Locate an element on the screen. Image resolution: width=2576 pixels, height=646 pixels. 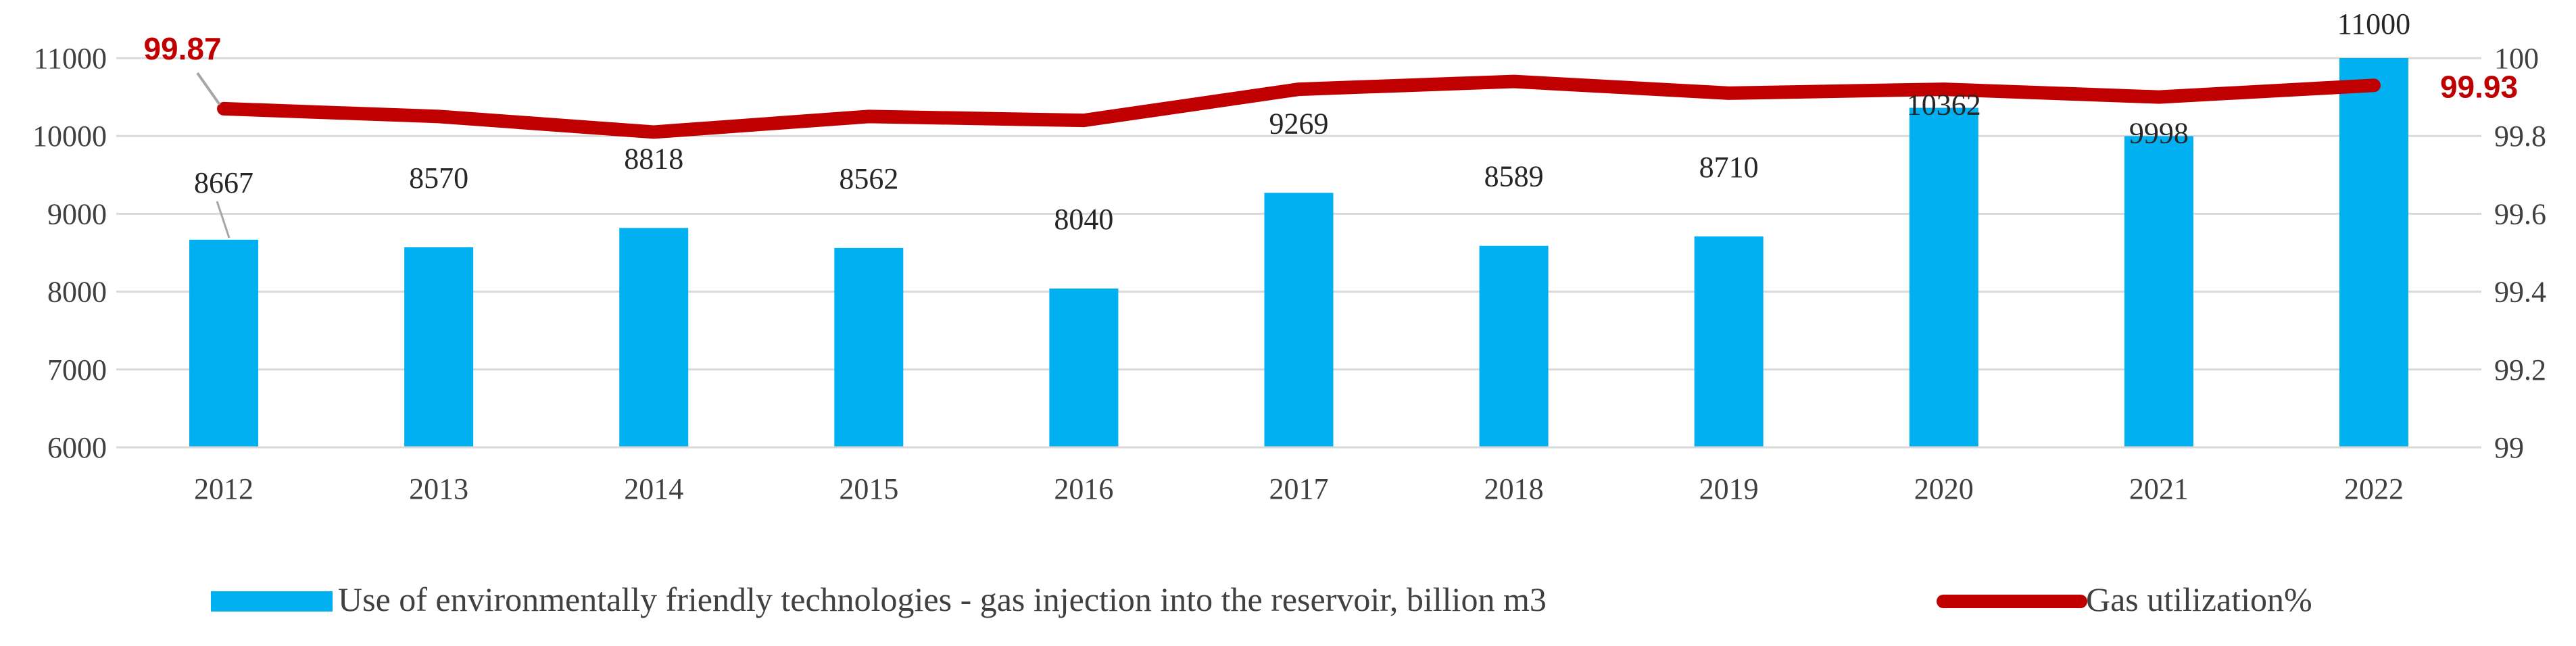
line-label-leader is located at coordinates (208, 89).